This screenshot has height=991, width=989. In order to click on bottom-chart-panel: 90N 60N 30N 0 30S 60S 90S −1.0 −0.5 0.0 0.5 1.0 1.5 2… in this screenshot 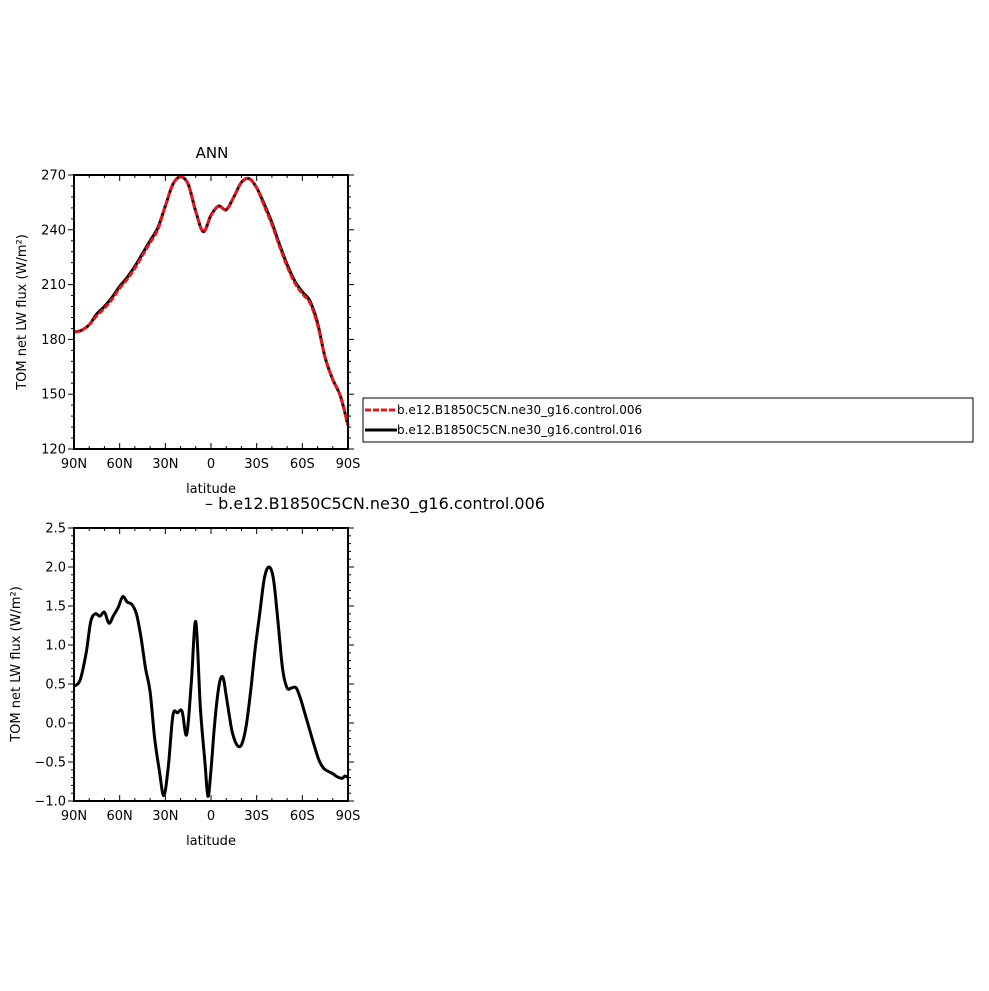, I will do `click(184, 686)`.